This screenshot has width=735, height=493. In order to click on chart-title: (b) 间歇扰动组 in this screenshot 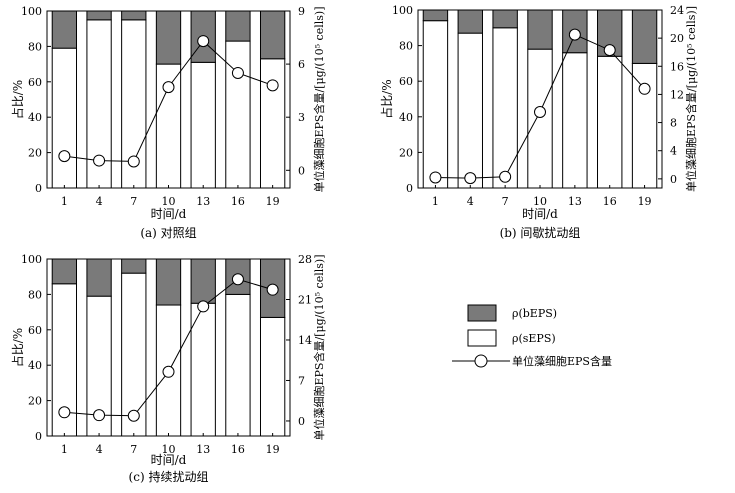, I will do `click(540, 233)`.